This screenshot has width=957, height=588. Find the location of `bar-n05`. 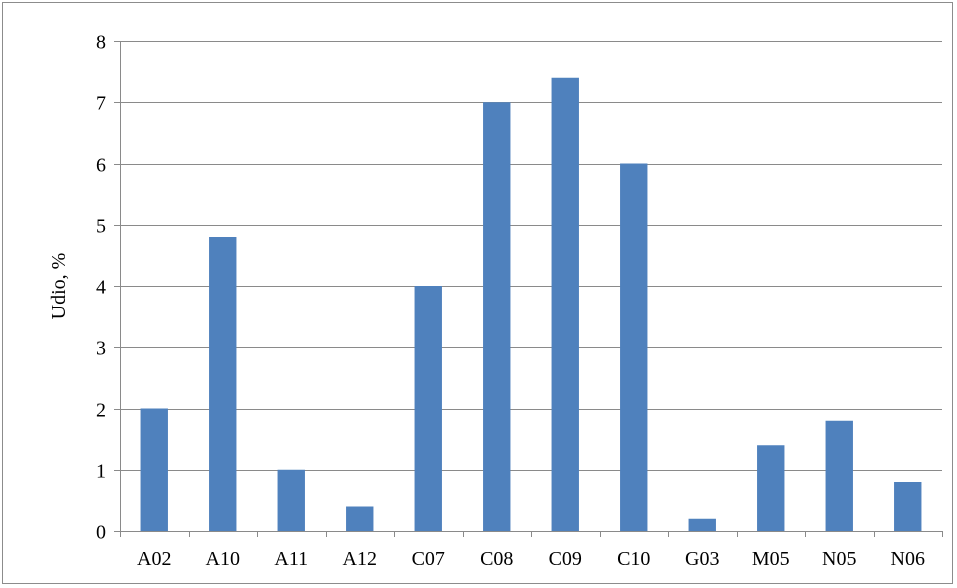

bar-n05 is located at coordinates (839, 475).